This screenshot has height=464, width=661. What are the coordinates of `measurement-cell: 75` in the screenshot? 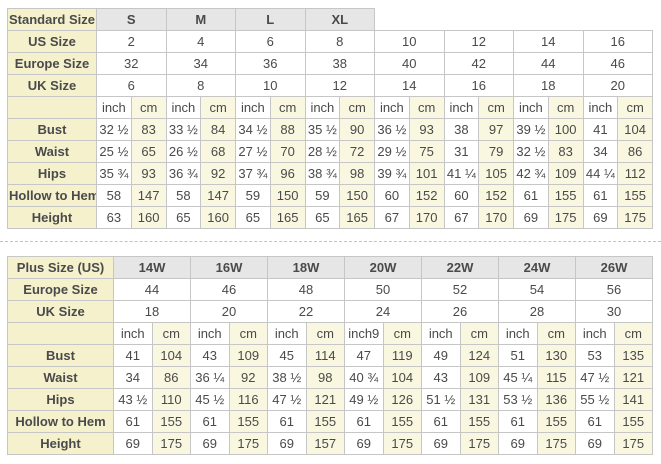 It's located at (426, 151).